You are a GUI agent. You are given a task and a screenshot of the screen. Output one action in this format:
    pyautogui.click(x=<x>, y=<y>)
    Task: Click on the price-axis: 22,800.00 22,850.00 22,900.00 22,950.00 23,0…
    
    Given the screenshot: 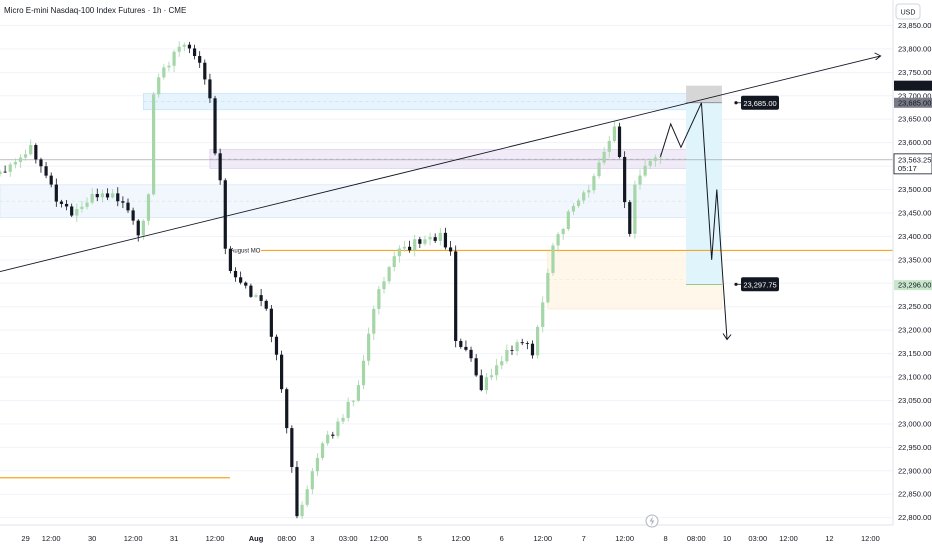 What is the action you would take?
    pyautogui.click(x=912, y=271)
    